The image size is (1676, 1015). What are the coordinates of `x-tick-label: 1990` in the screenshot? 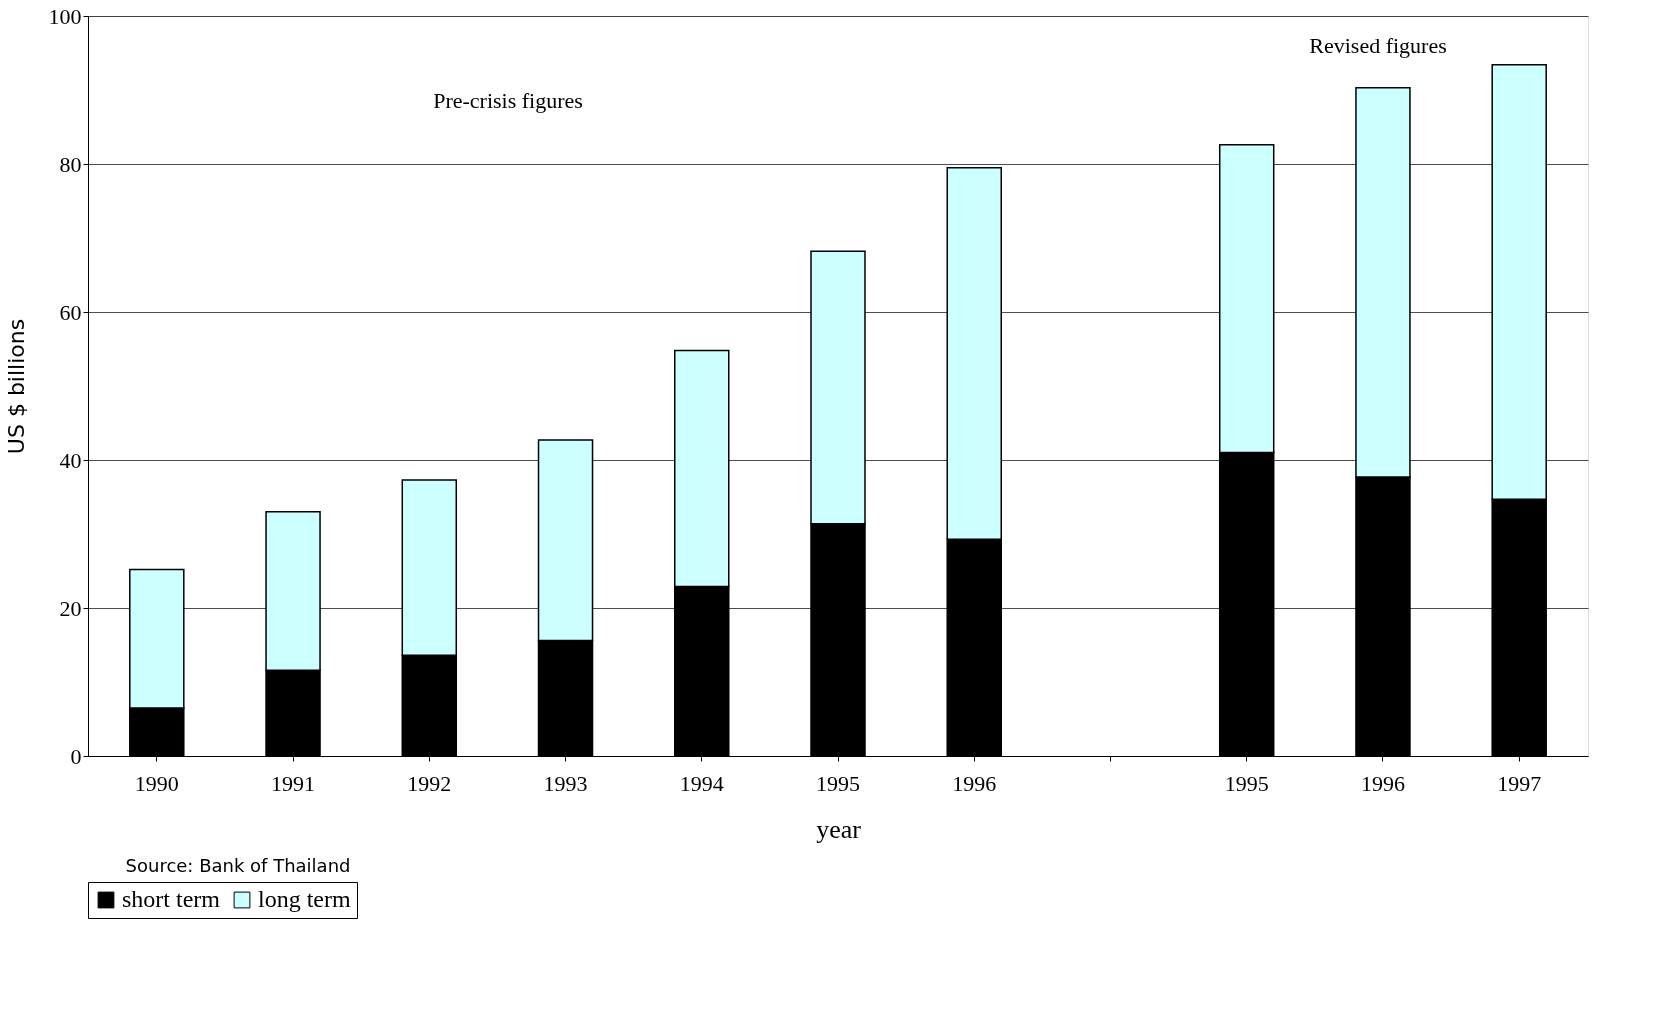 It's located at (156, 783).